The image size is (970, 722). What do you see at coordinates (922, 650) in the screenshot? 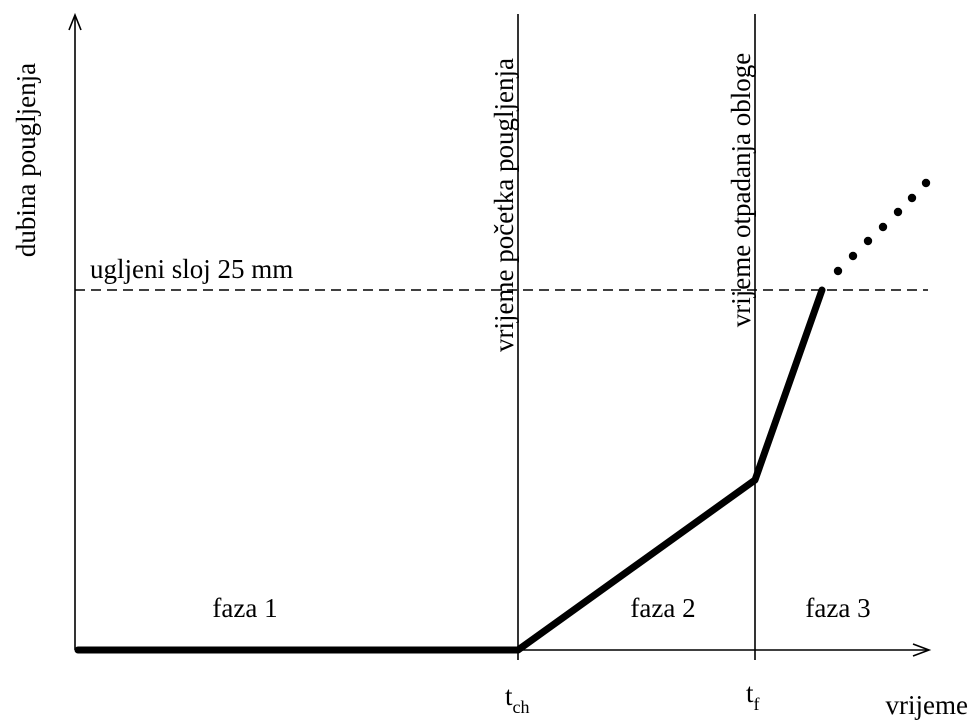
I see `x-axis-arrow-icon` at bounding box center [922, 650].